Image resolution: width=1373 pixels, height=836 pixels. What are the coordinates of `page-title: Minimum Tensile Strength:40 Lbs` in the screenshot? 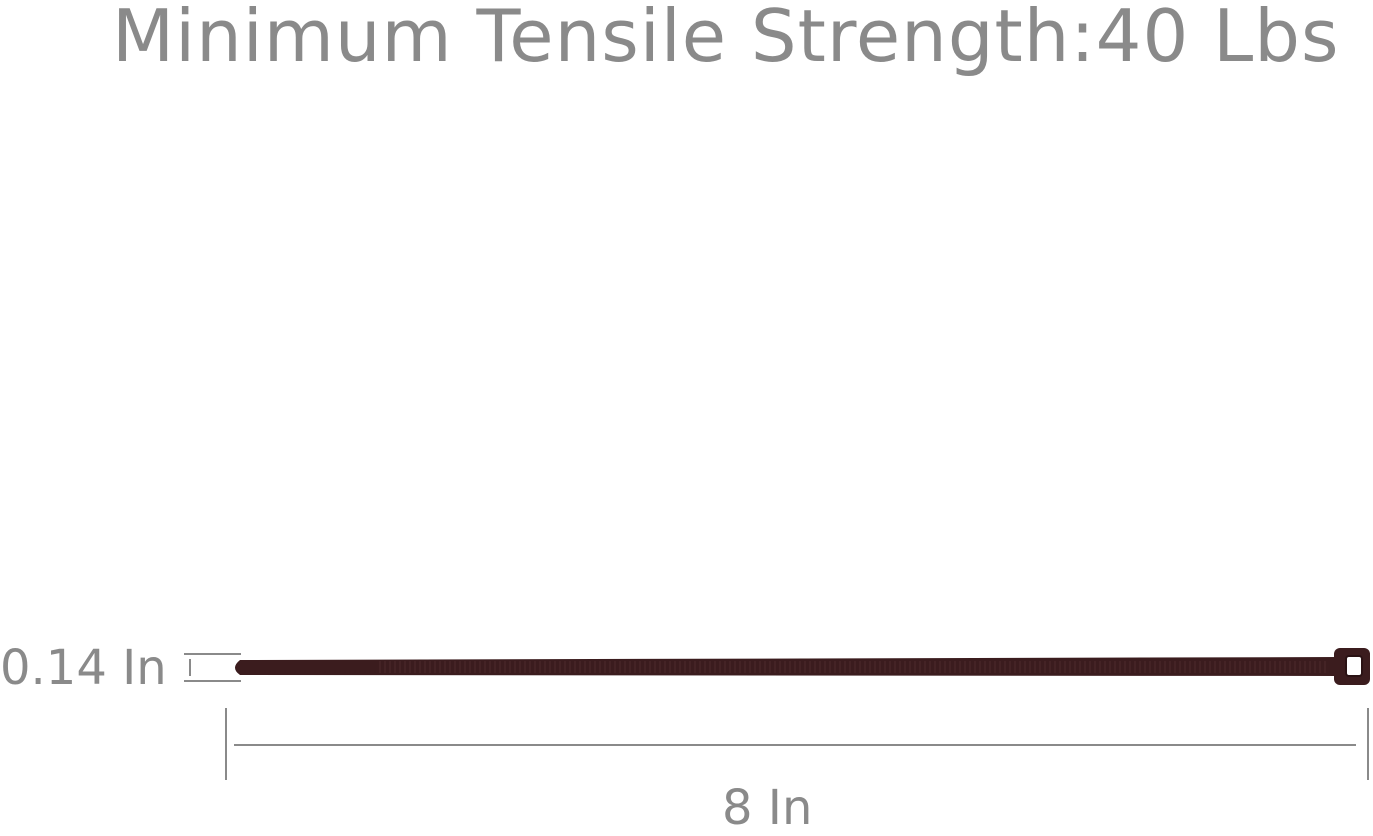 It's located at (726, 39).